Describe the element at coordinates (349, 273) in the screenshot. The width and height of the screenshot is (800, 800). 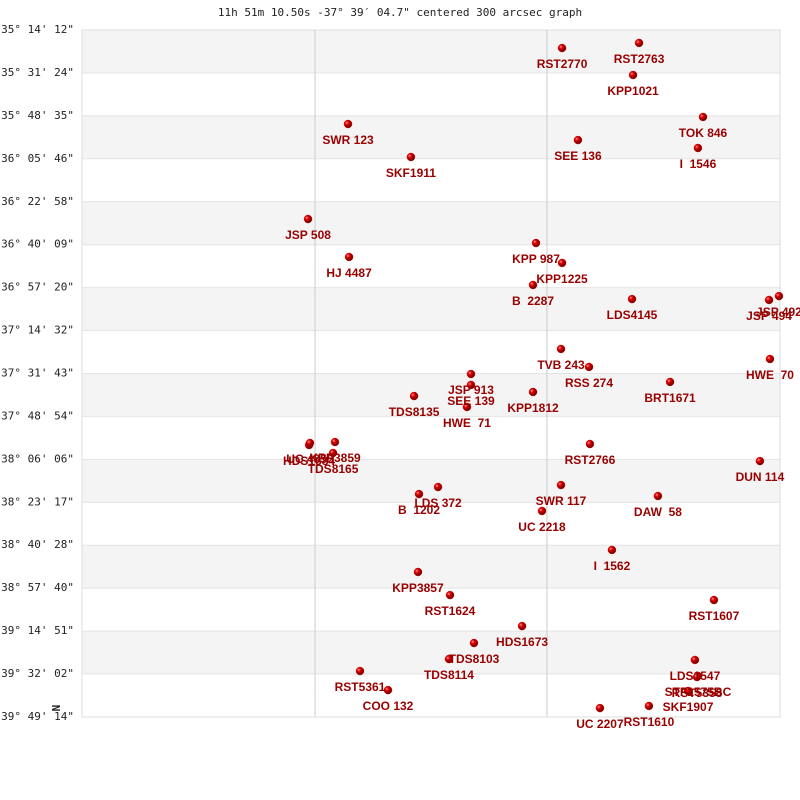
I see `star-label: HJ 4487` at that location.